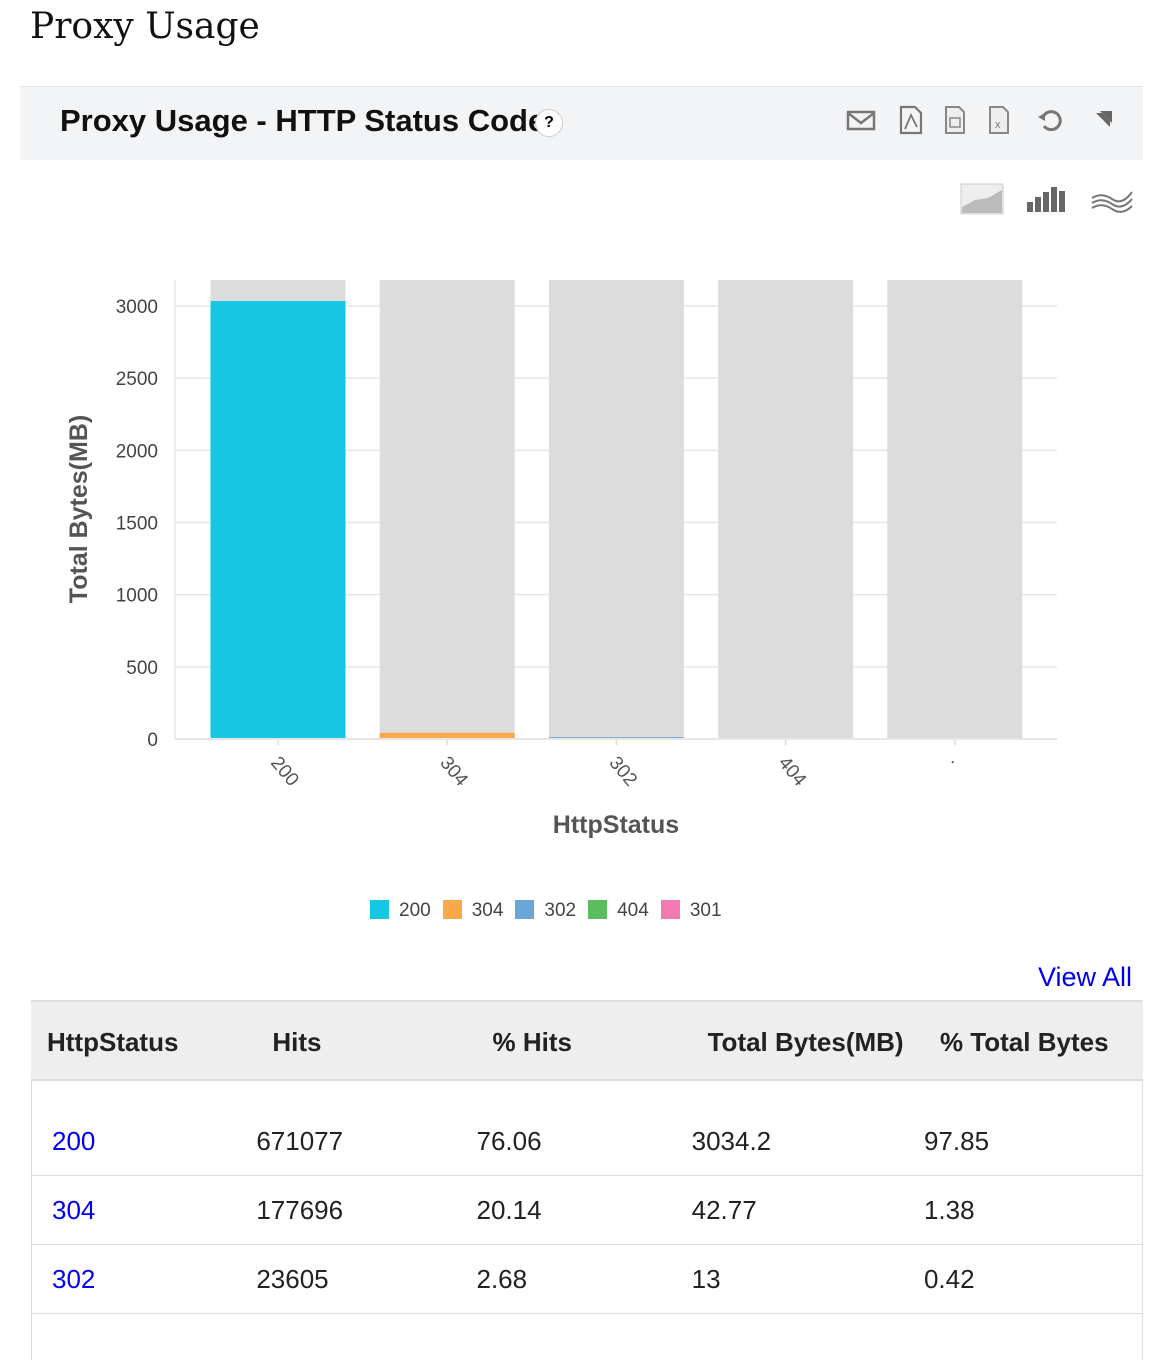 This screenshot has width=1172, height=1360. I want to click on table-row: 302 23605 2.68 13 0.42, so click(587, 1279).